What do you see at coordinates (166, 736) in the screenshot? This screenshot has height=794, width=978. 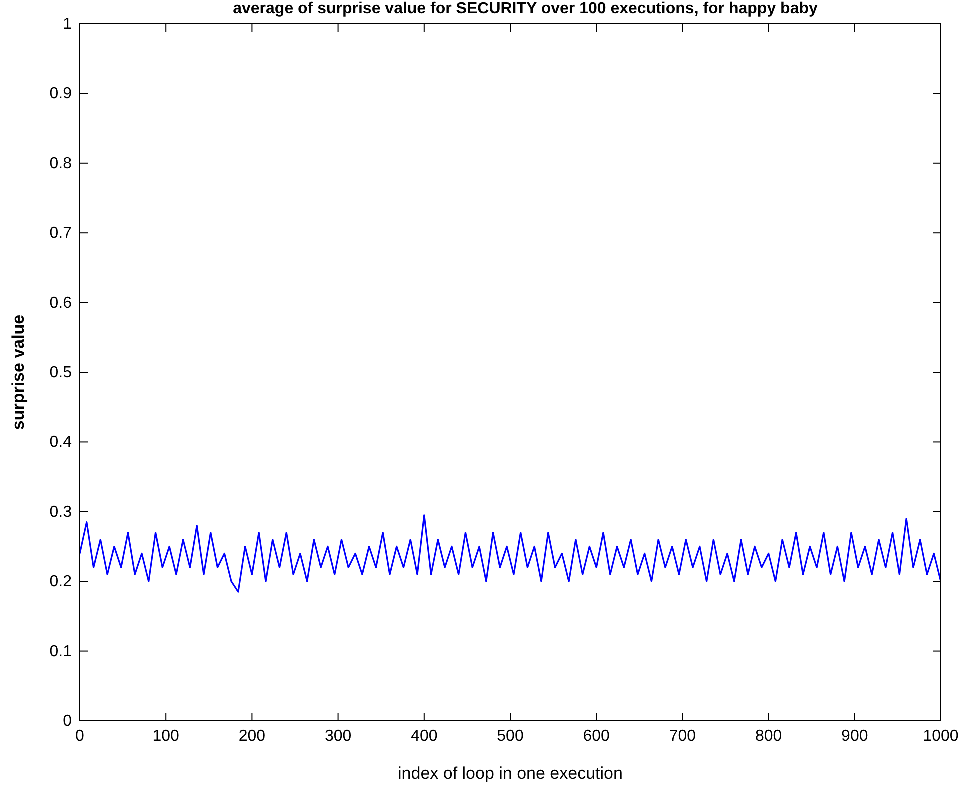 I see `x-tick-label: 100` at bounding box center [166, 736].